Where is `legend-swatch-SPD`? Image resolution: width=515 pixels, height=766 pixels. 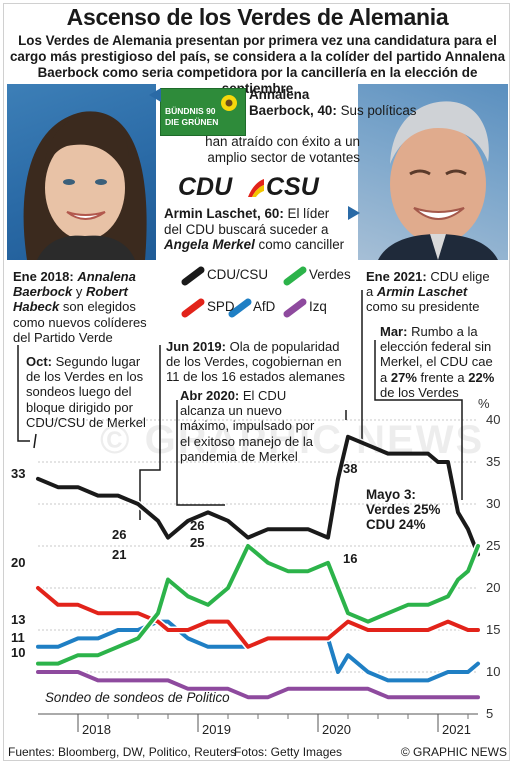
legend-swatch-SPD is located at coordinates (193, 308).